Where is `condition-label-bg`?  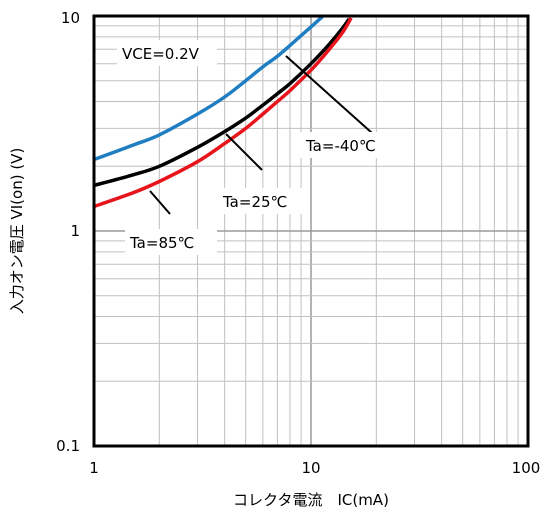 condition-label-bg is located at coordinates (167, 53).